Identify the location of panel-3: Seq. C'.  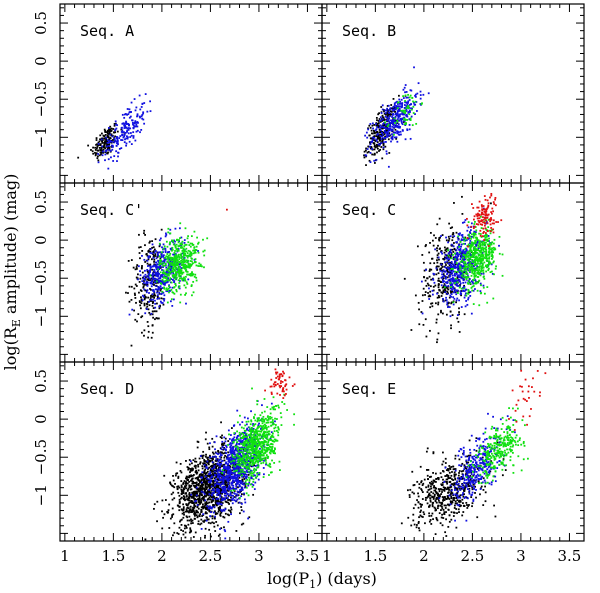
(191, 272).